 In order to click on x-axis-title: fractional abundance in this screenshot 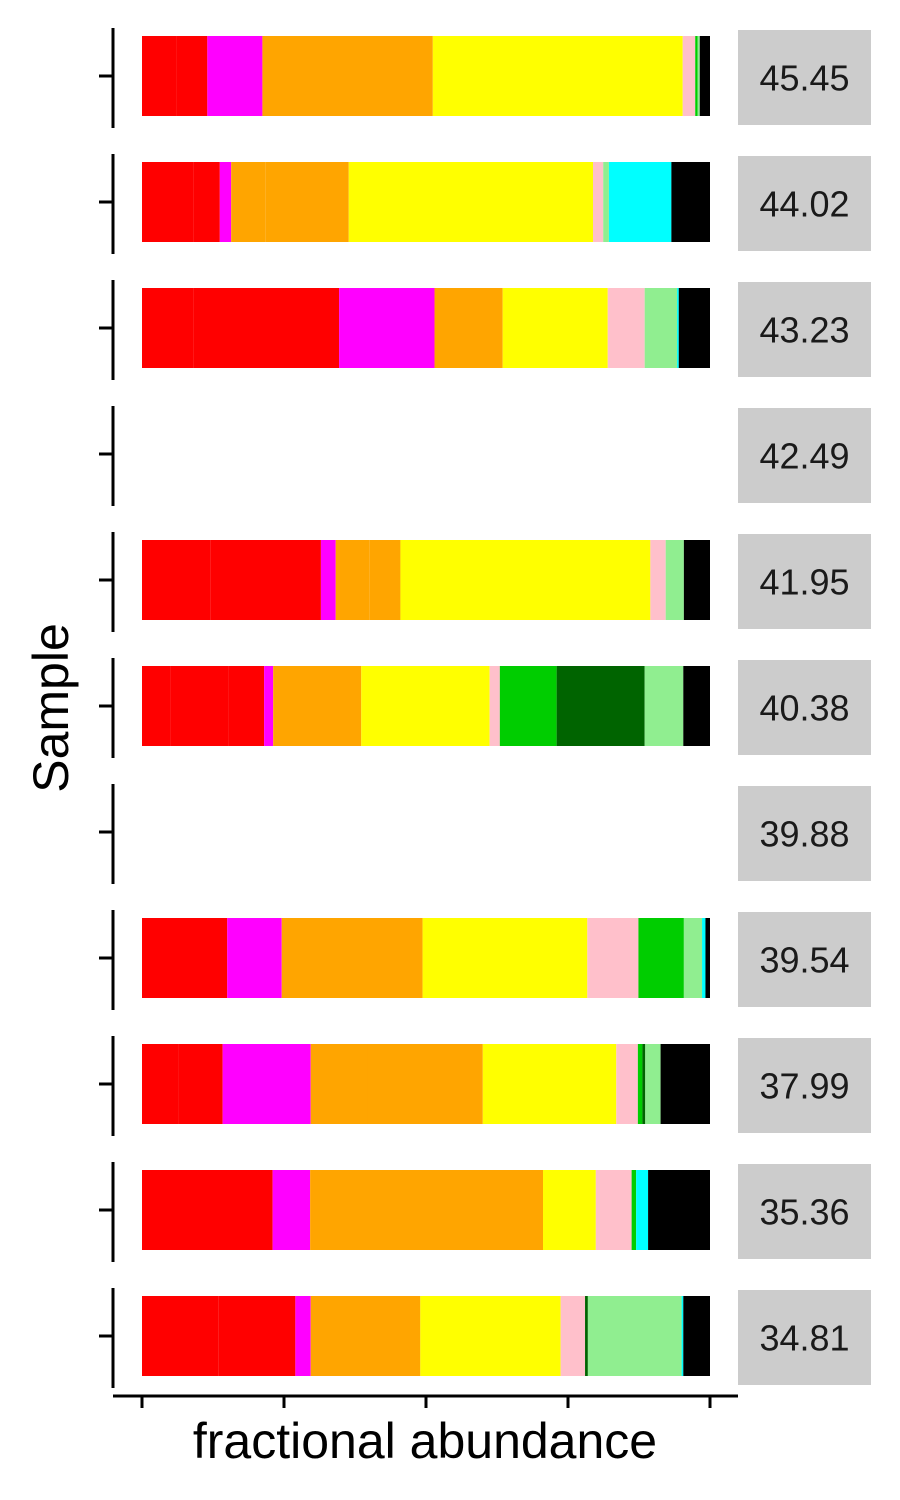, I will do `click(425, 1441)`.